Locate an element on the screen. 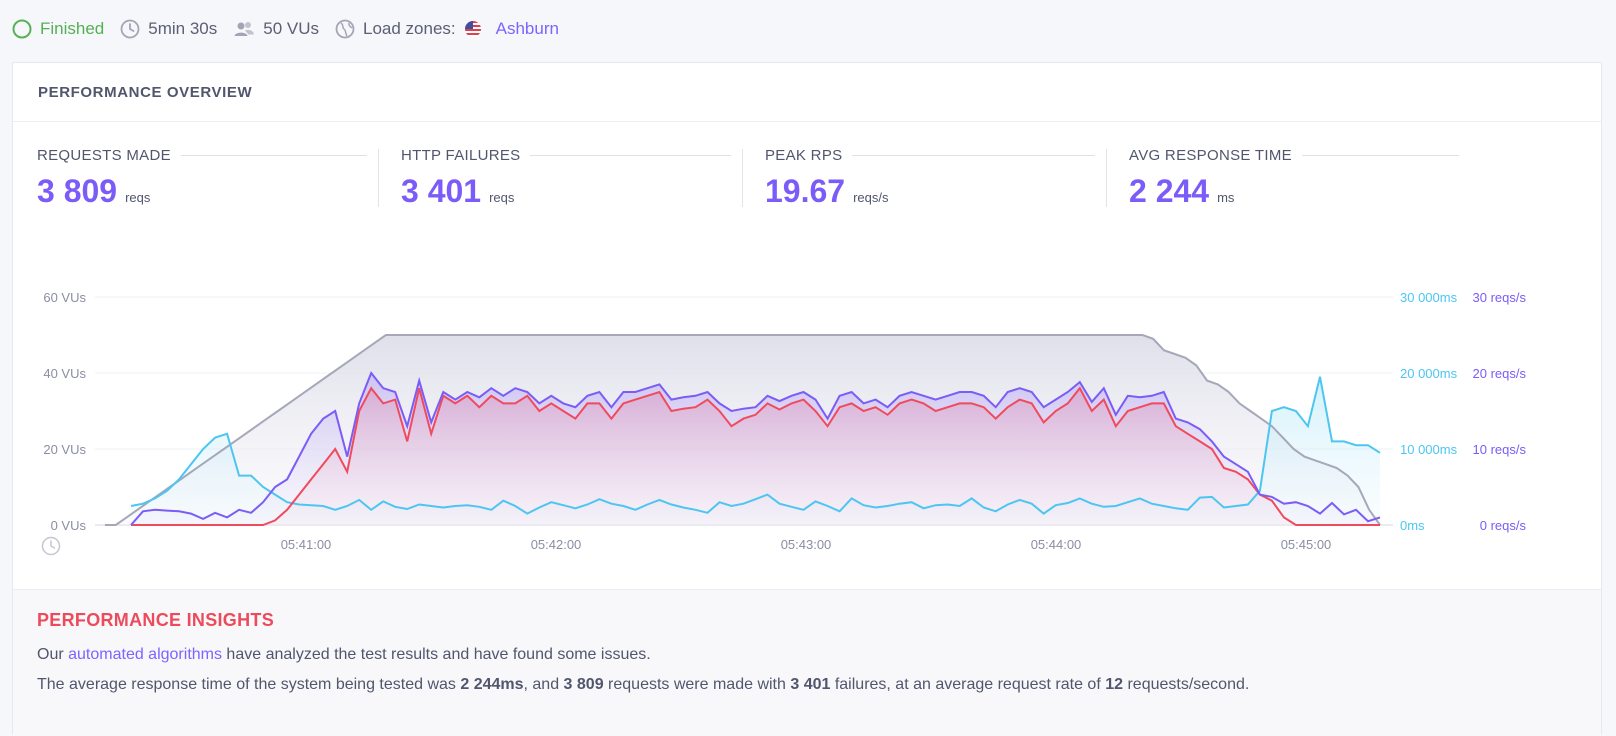 The image size is (1616, 736). status-load-zones-label: Load zones: is located at coordinates (409, 28).